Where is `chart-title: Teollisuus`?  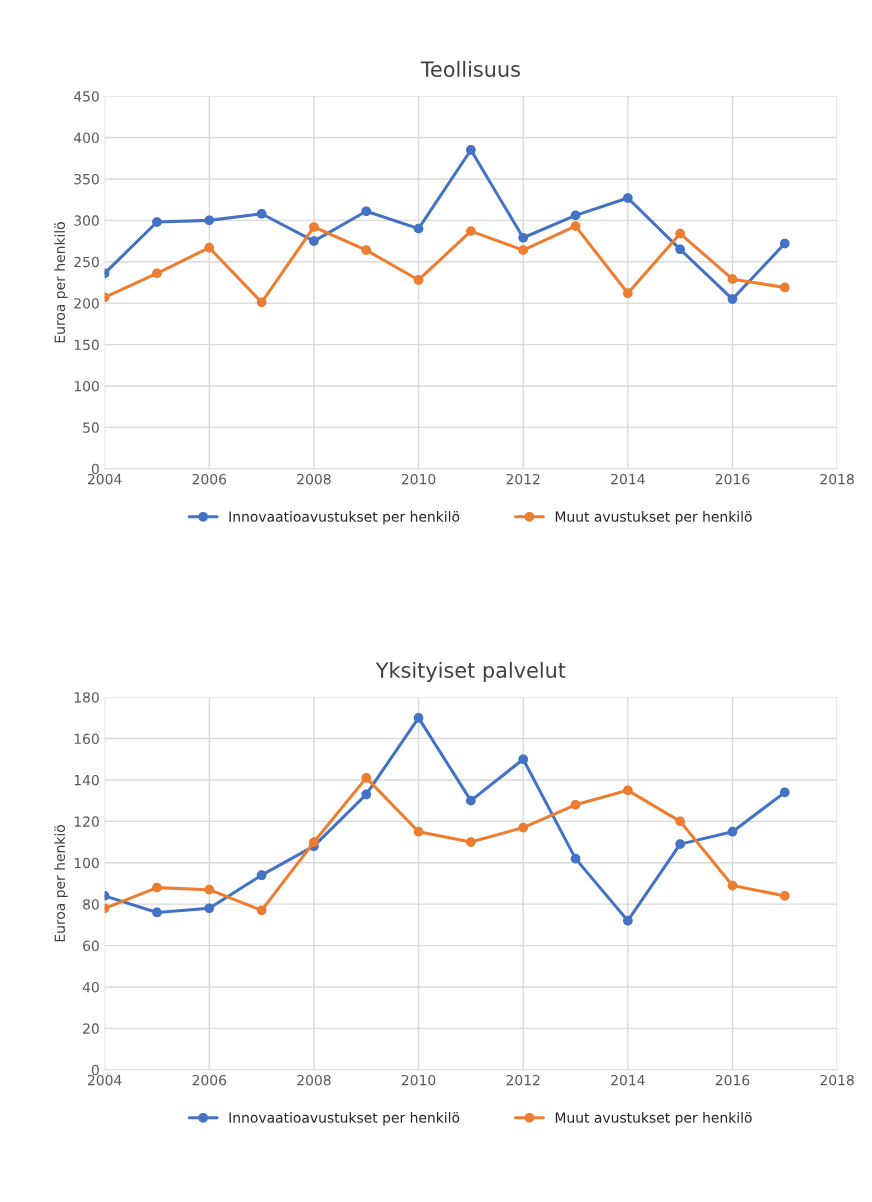
chart-title: Teollisuus is located at coordinates (470, 69).